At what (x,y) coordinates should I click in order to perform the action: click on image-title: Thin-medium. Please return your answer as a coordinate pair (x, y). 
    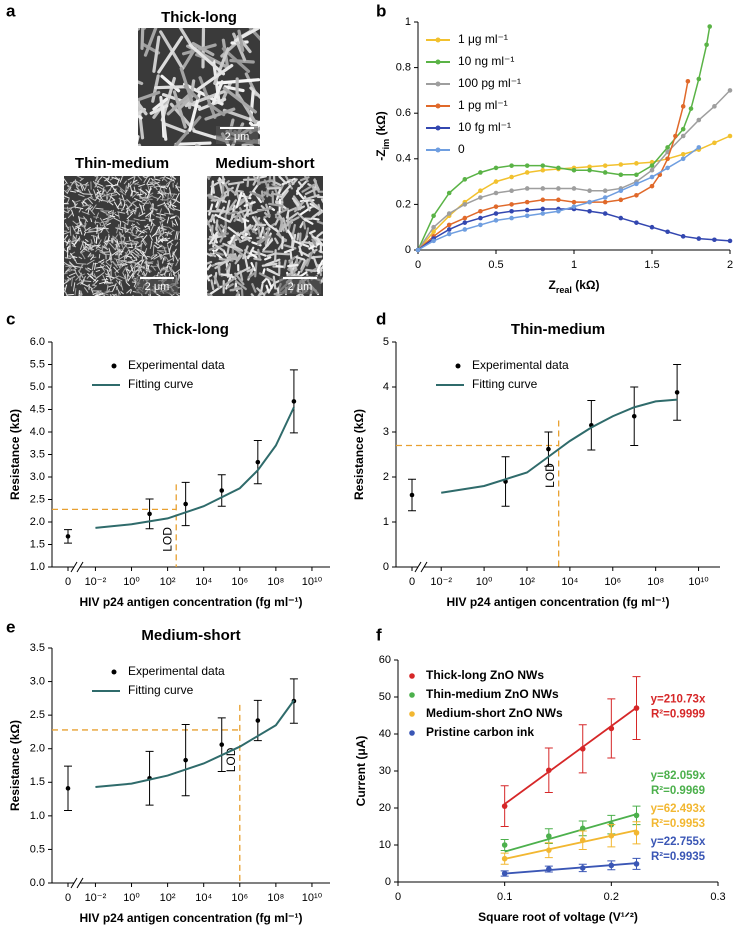
    Looking at the image, I should click on (122, 163).